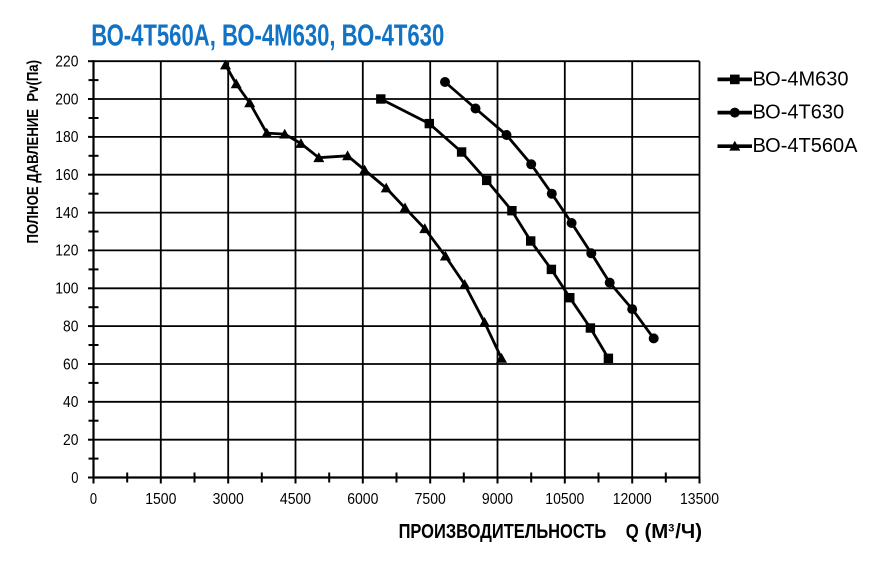 The image size is (894, 565). Describe the element at coordinates (66, 99) in the screenshot. I see `svg-text: 200` at that location.